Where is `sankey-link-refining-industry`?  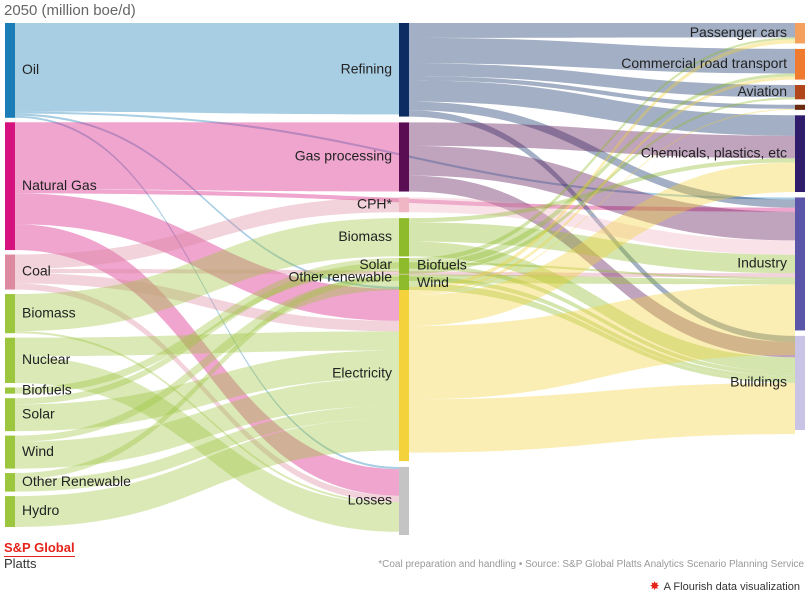 sankey-link-refining-industry is located at coordinates (602, 154).